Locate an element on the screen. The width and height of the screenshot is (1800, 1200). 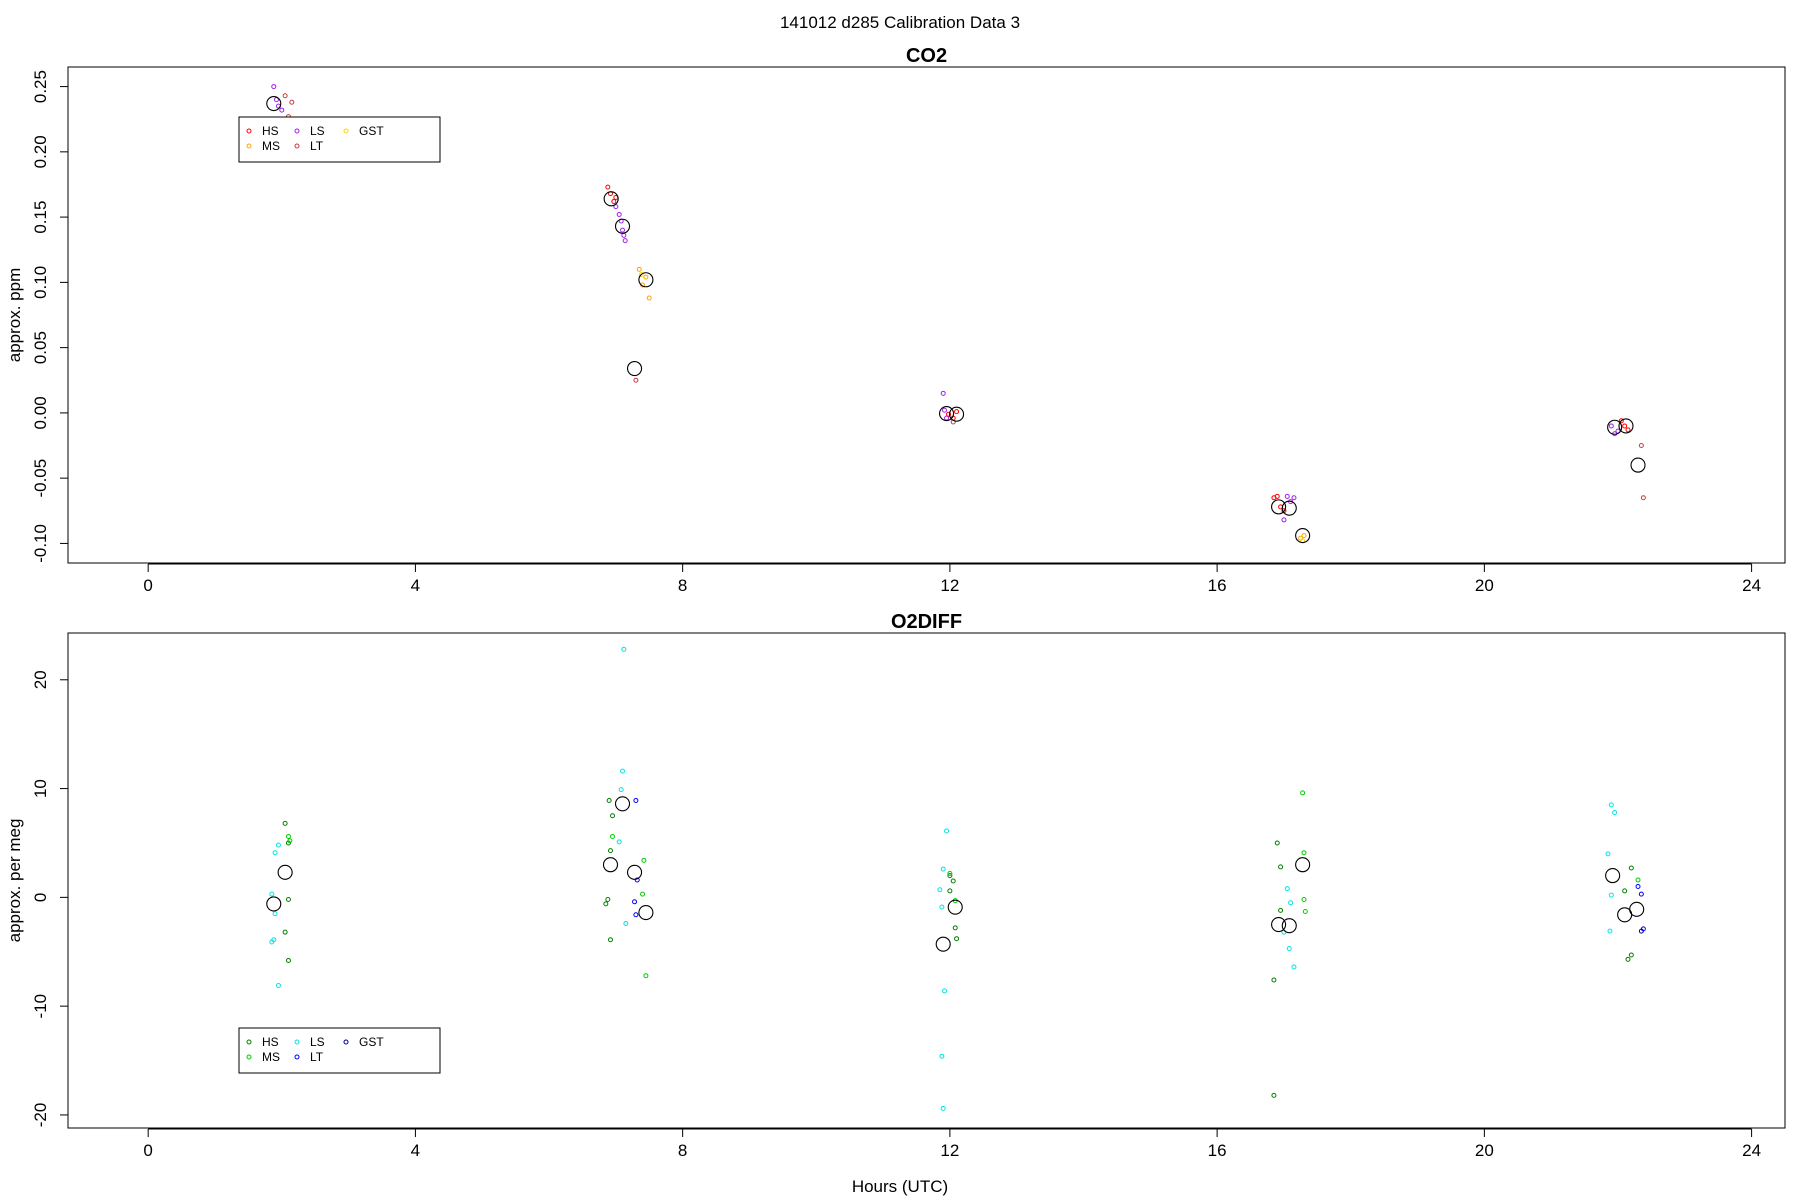
o2diff-y-tick-label: -10 is located at coordinates (40, 1006).